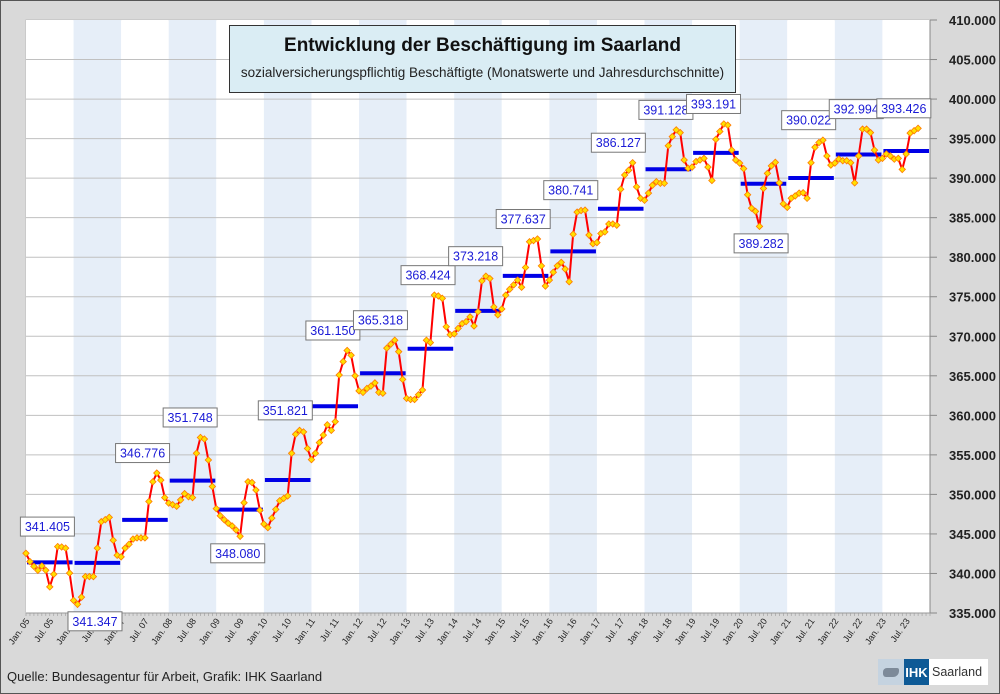  Describe the element at coordinates (972, 573) in the screenshot. I see `y-tick-label: 340.000` at that location.